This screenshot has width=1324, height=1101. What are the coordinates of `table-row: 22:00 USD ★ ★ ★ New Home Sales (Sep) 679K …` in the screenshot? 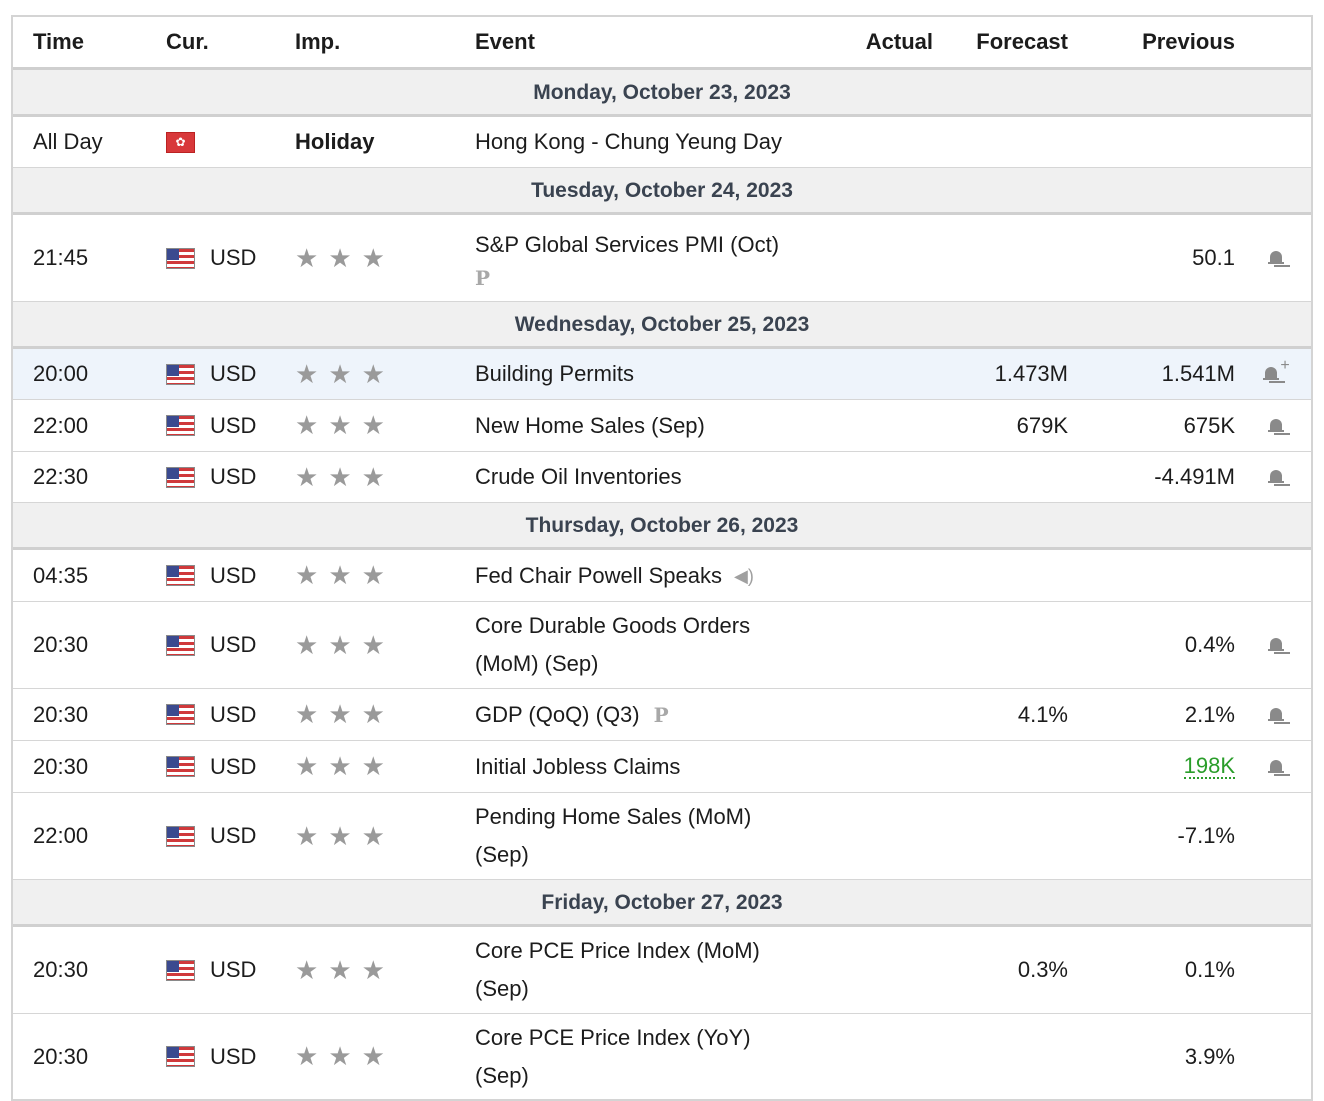 It's located at (662, 426).